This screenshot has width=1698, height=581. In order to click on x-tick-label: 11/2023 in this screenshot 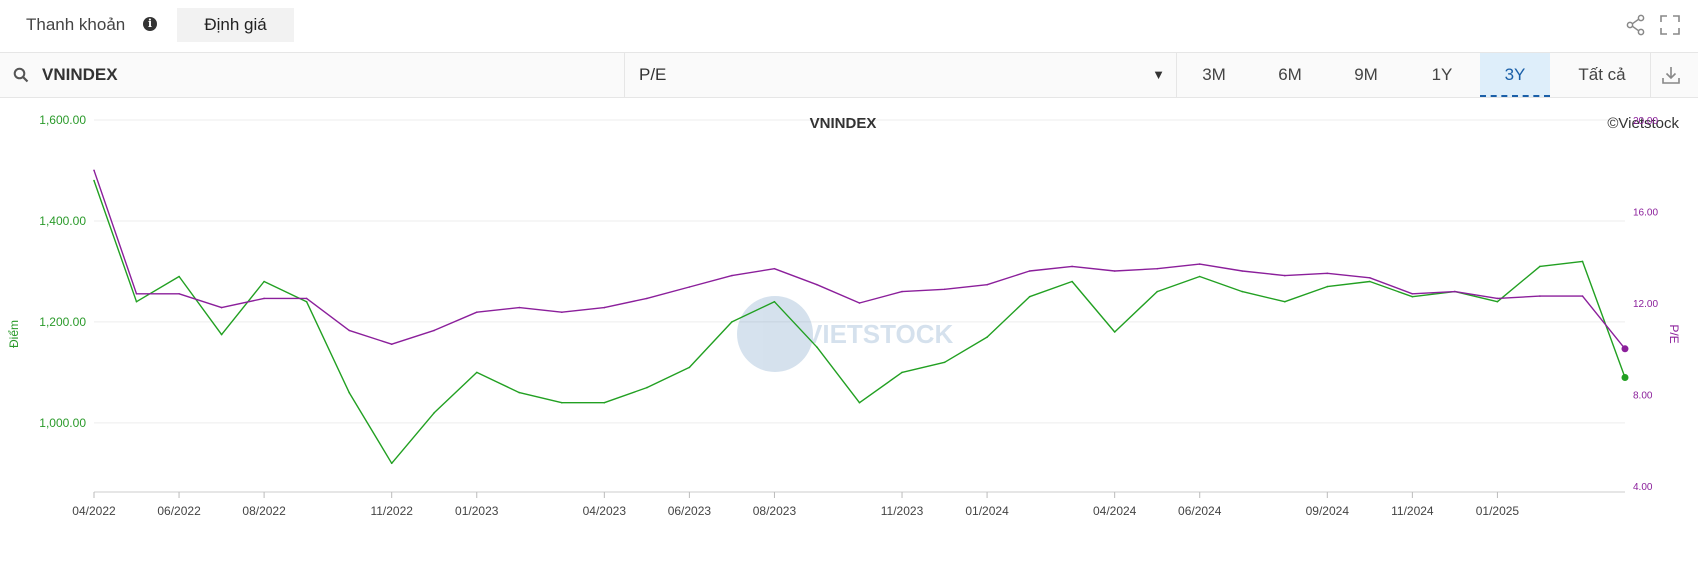, I will do `click(902, 511)`.